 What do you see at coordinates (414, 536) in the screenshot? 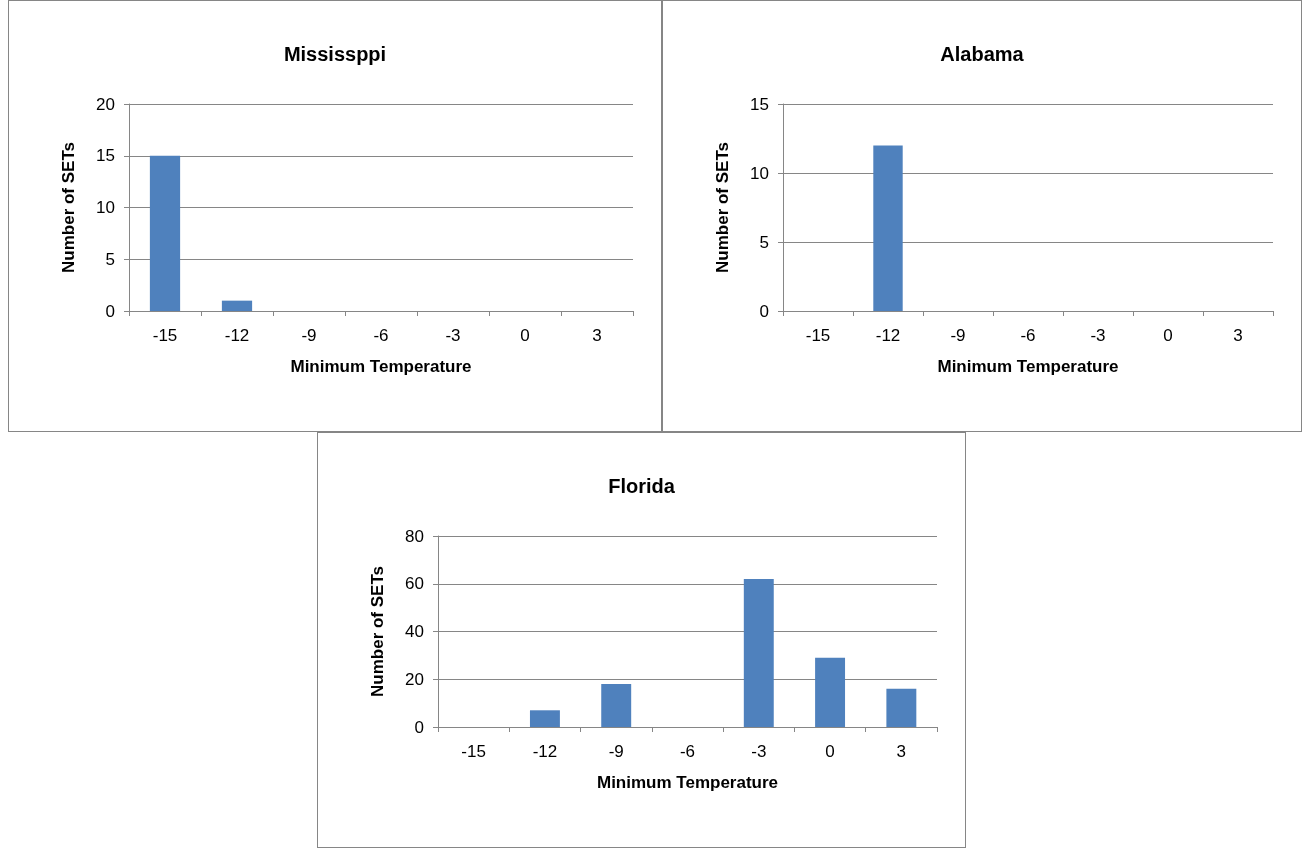
I see `y-tick-label: 80` at bounding box center [414, 536].